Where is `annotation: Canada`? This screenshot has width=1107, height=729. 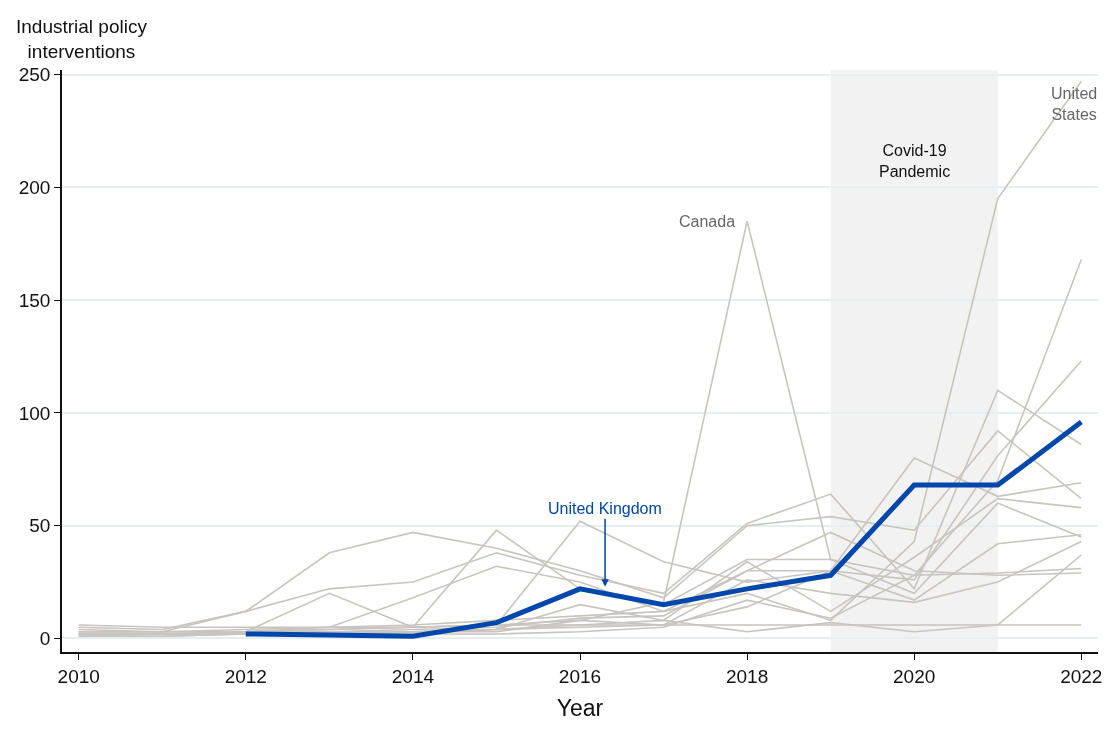 annotation: Canada is located at coordinates (707, 221).